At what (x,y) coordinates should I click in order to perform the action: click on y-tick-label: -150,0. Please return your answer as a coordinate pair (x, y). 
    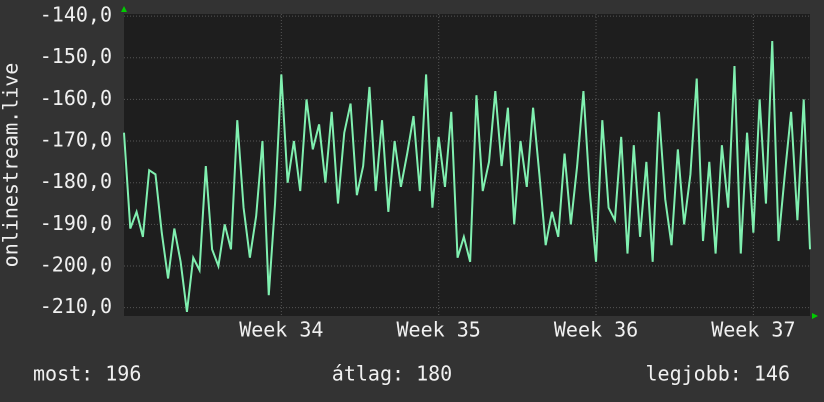
    Looking at the image, I should click on (76, 56).